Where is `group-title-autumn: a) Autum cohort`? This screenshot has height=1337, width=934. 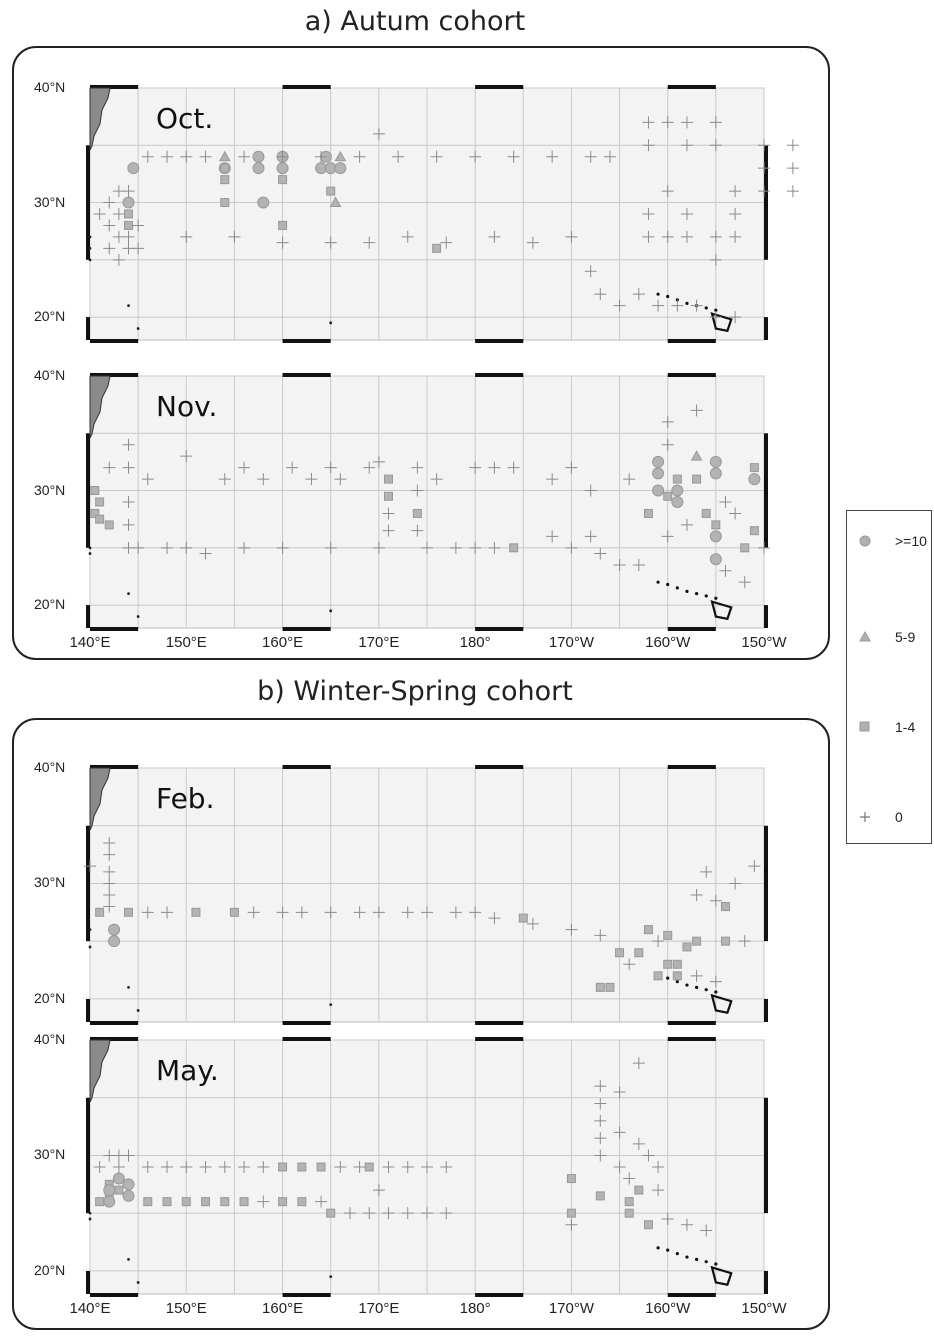
group-title-autumn: a) Autum cohort is located at coordinates (415, 21).